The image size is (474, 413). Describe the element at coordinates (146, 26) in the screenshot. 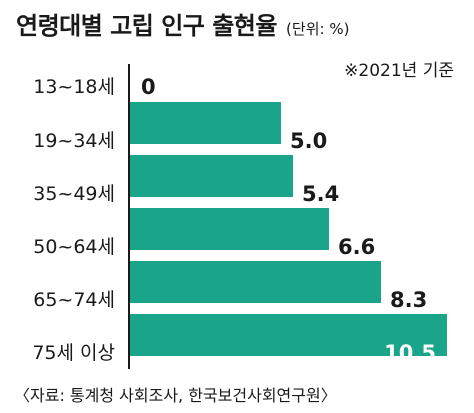

I see `chart-title: 연령대별 고립 인구 출현율` at that location.